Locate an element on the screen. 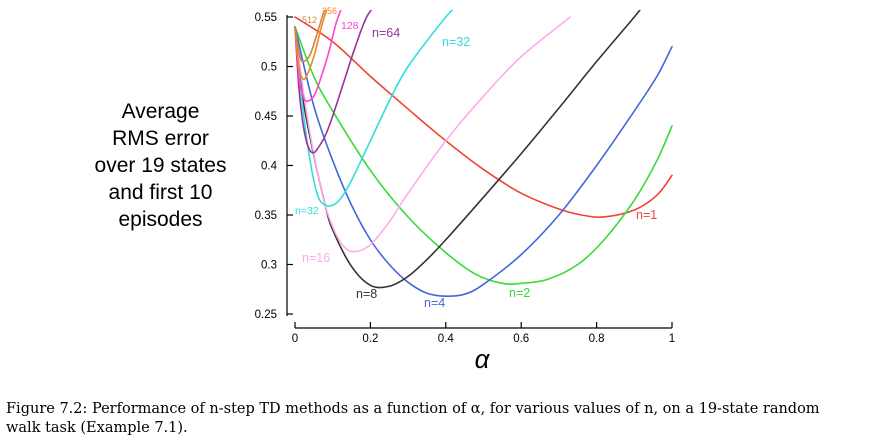 This screenshot has height=447, width=883. y-tick-label: 0.35 is located at coordinates (266, 216).